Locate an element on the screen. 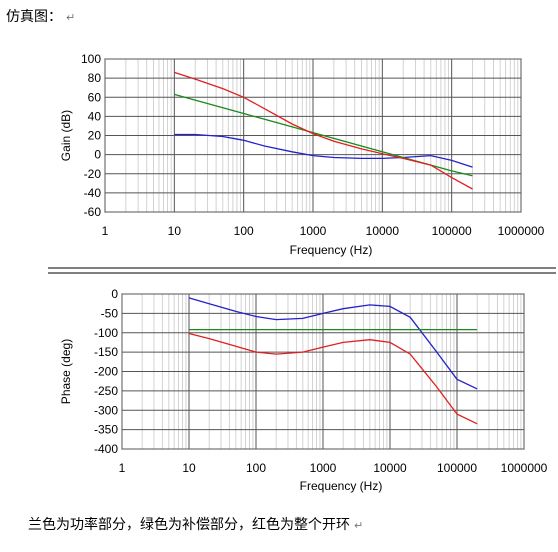 This screenshot has width=558, height=552. y-tick-label: 60 is located at coordinates (95, 97).